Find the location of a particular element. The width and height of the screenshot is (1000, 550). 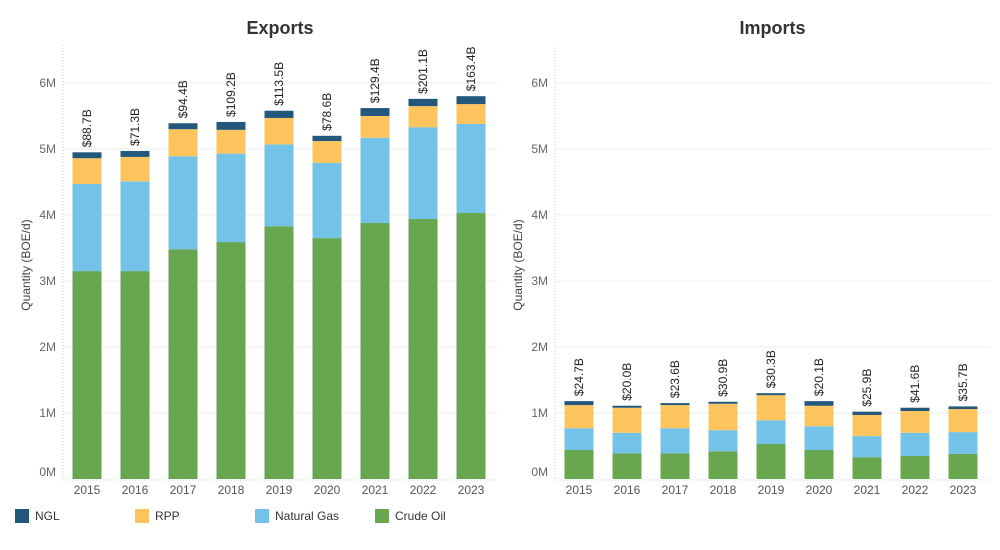

data-label: $201.1B is located at coordinates (423, 71).